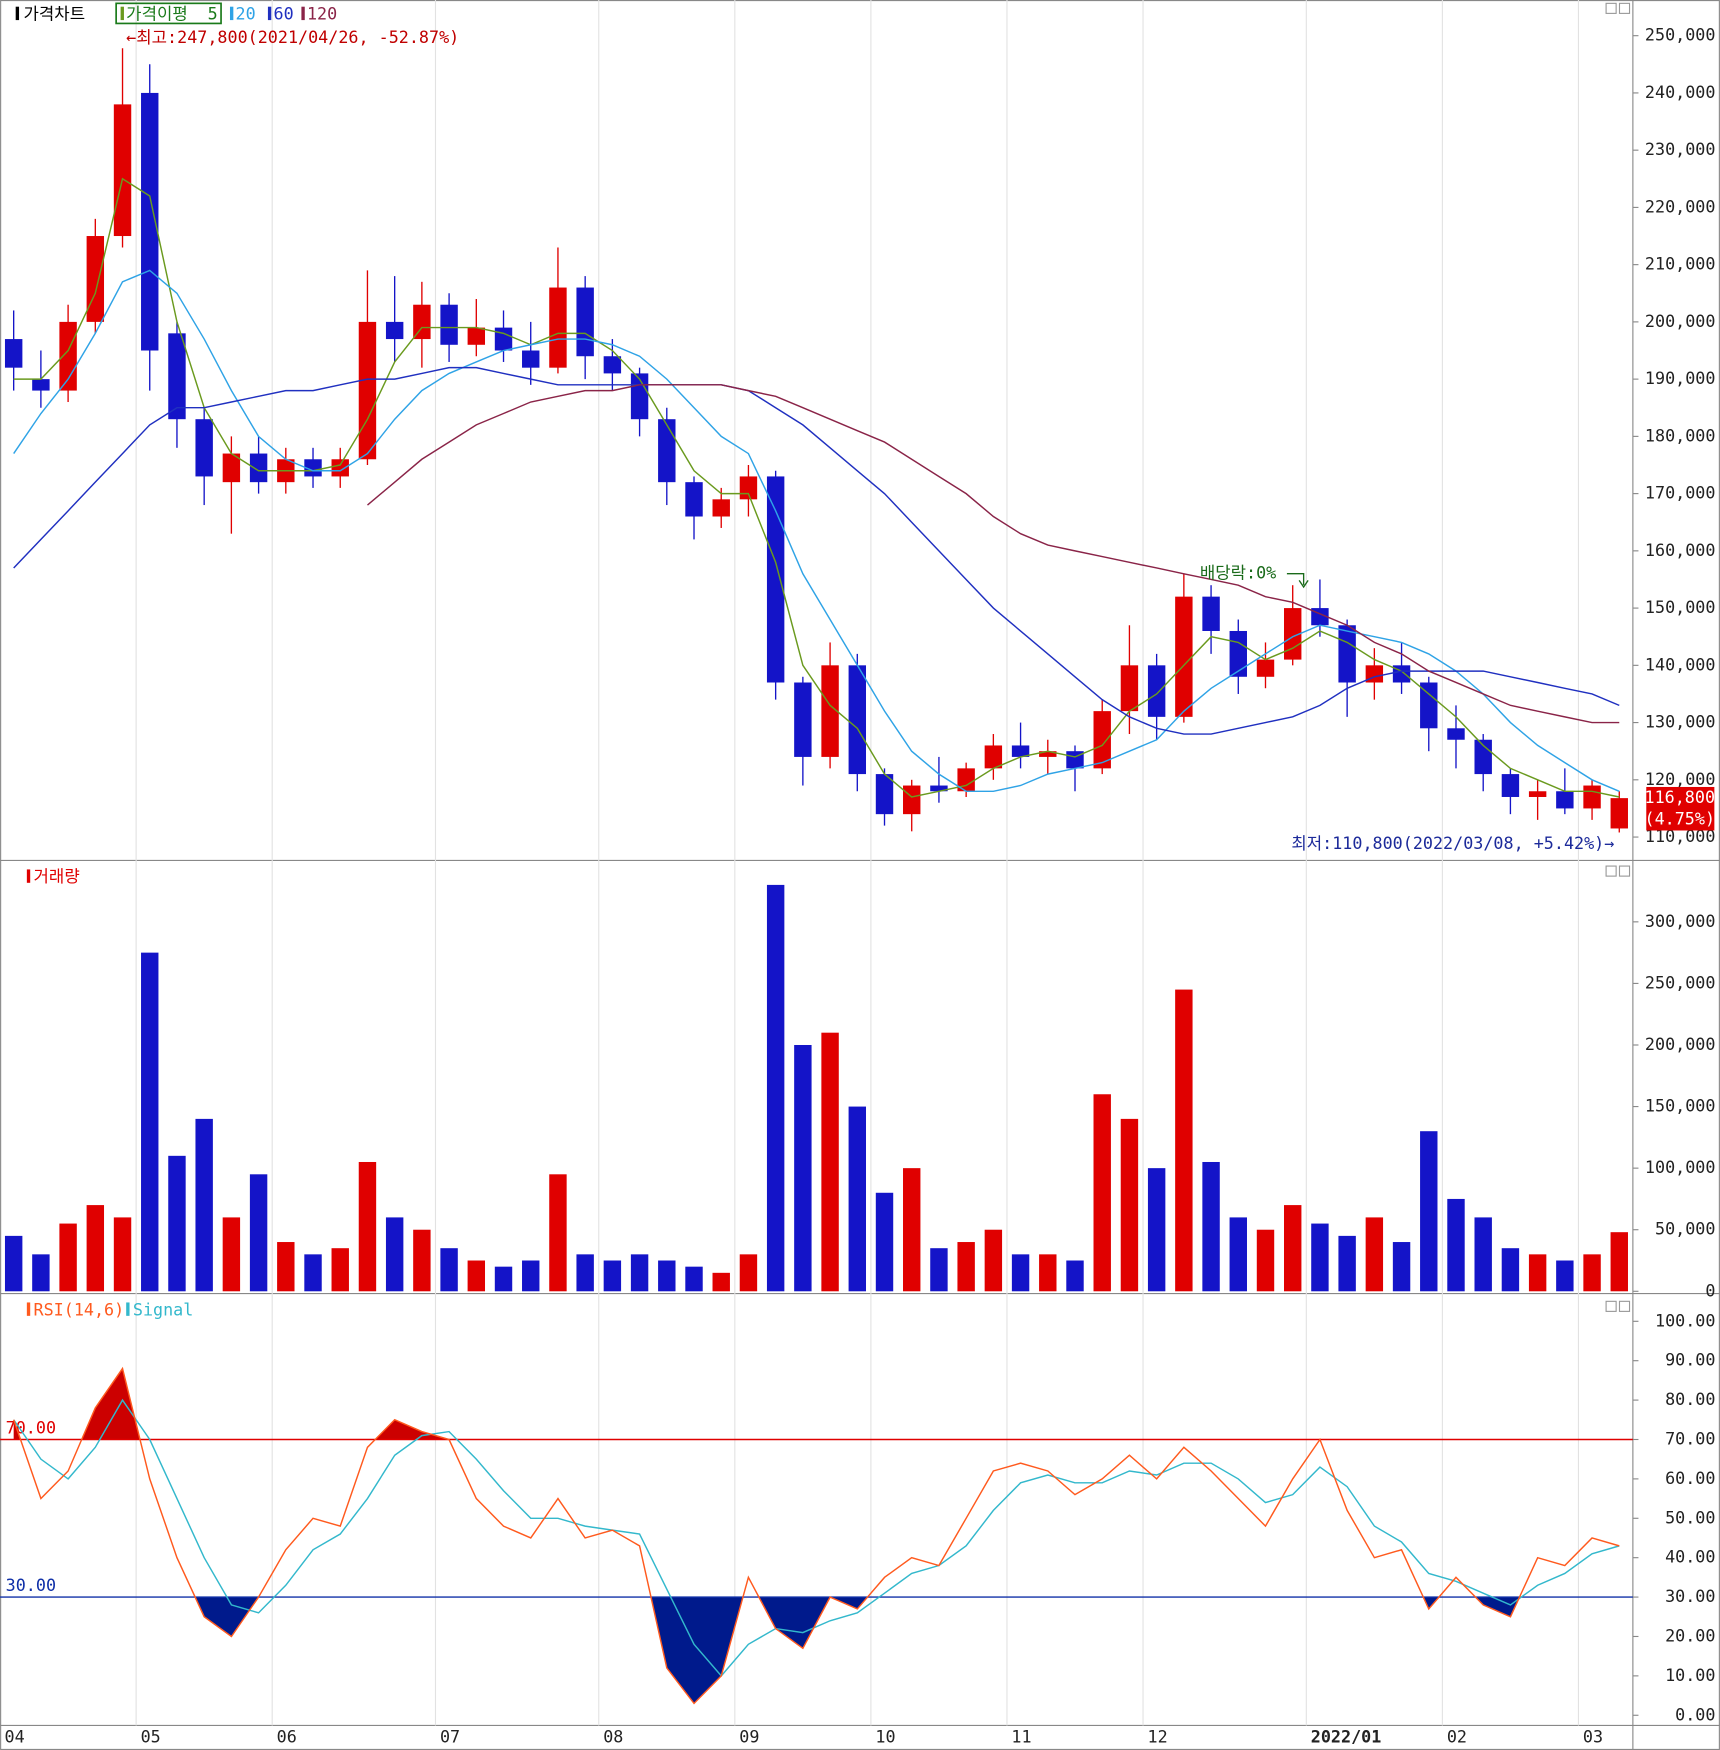 This screenshot has height=1750, width=1720. Describe the element at coordinates (1690, 1360) in the screenshot. I see `y-tick-label: 90.00` at that location.